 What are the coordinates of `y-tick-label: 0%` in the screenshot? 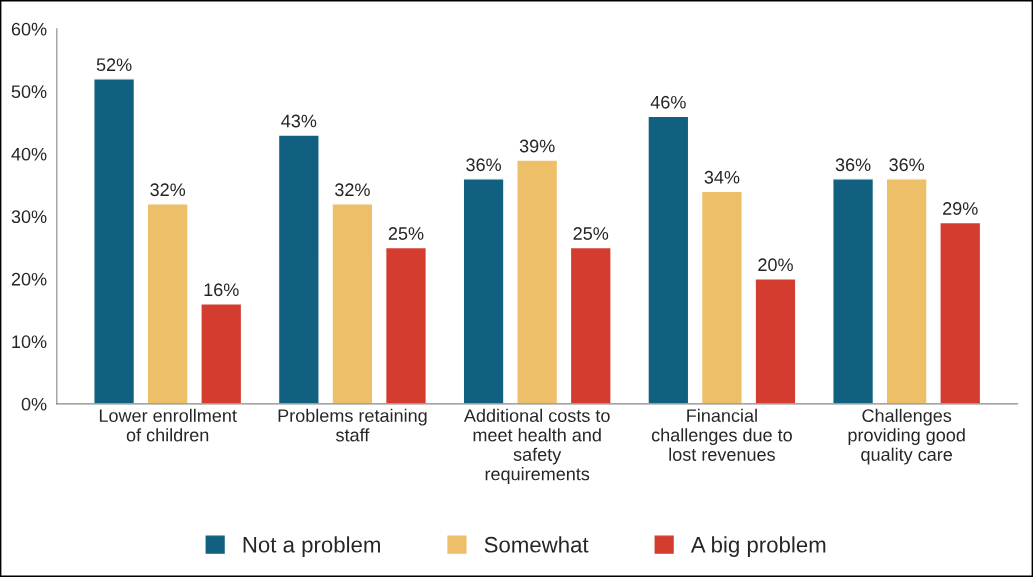 It's located at (34, 404).